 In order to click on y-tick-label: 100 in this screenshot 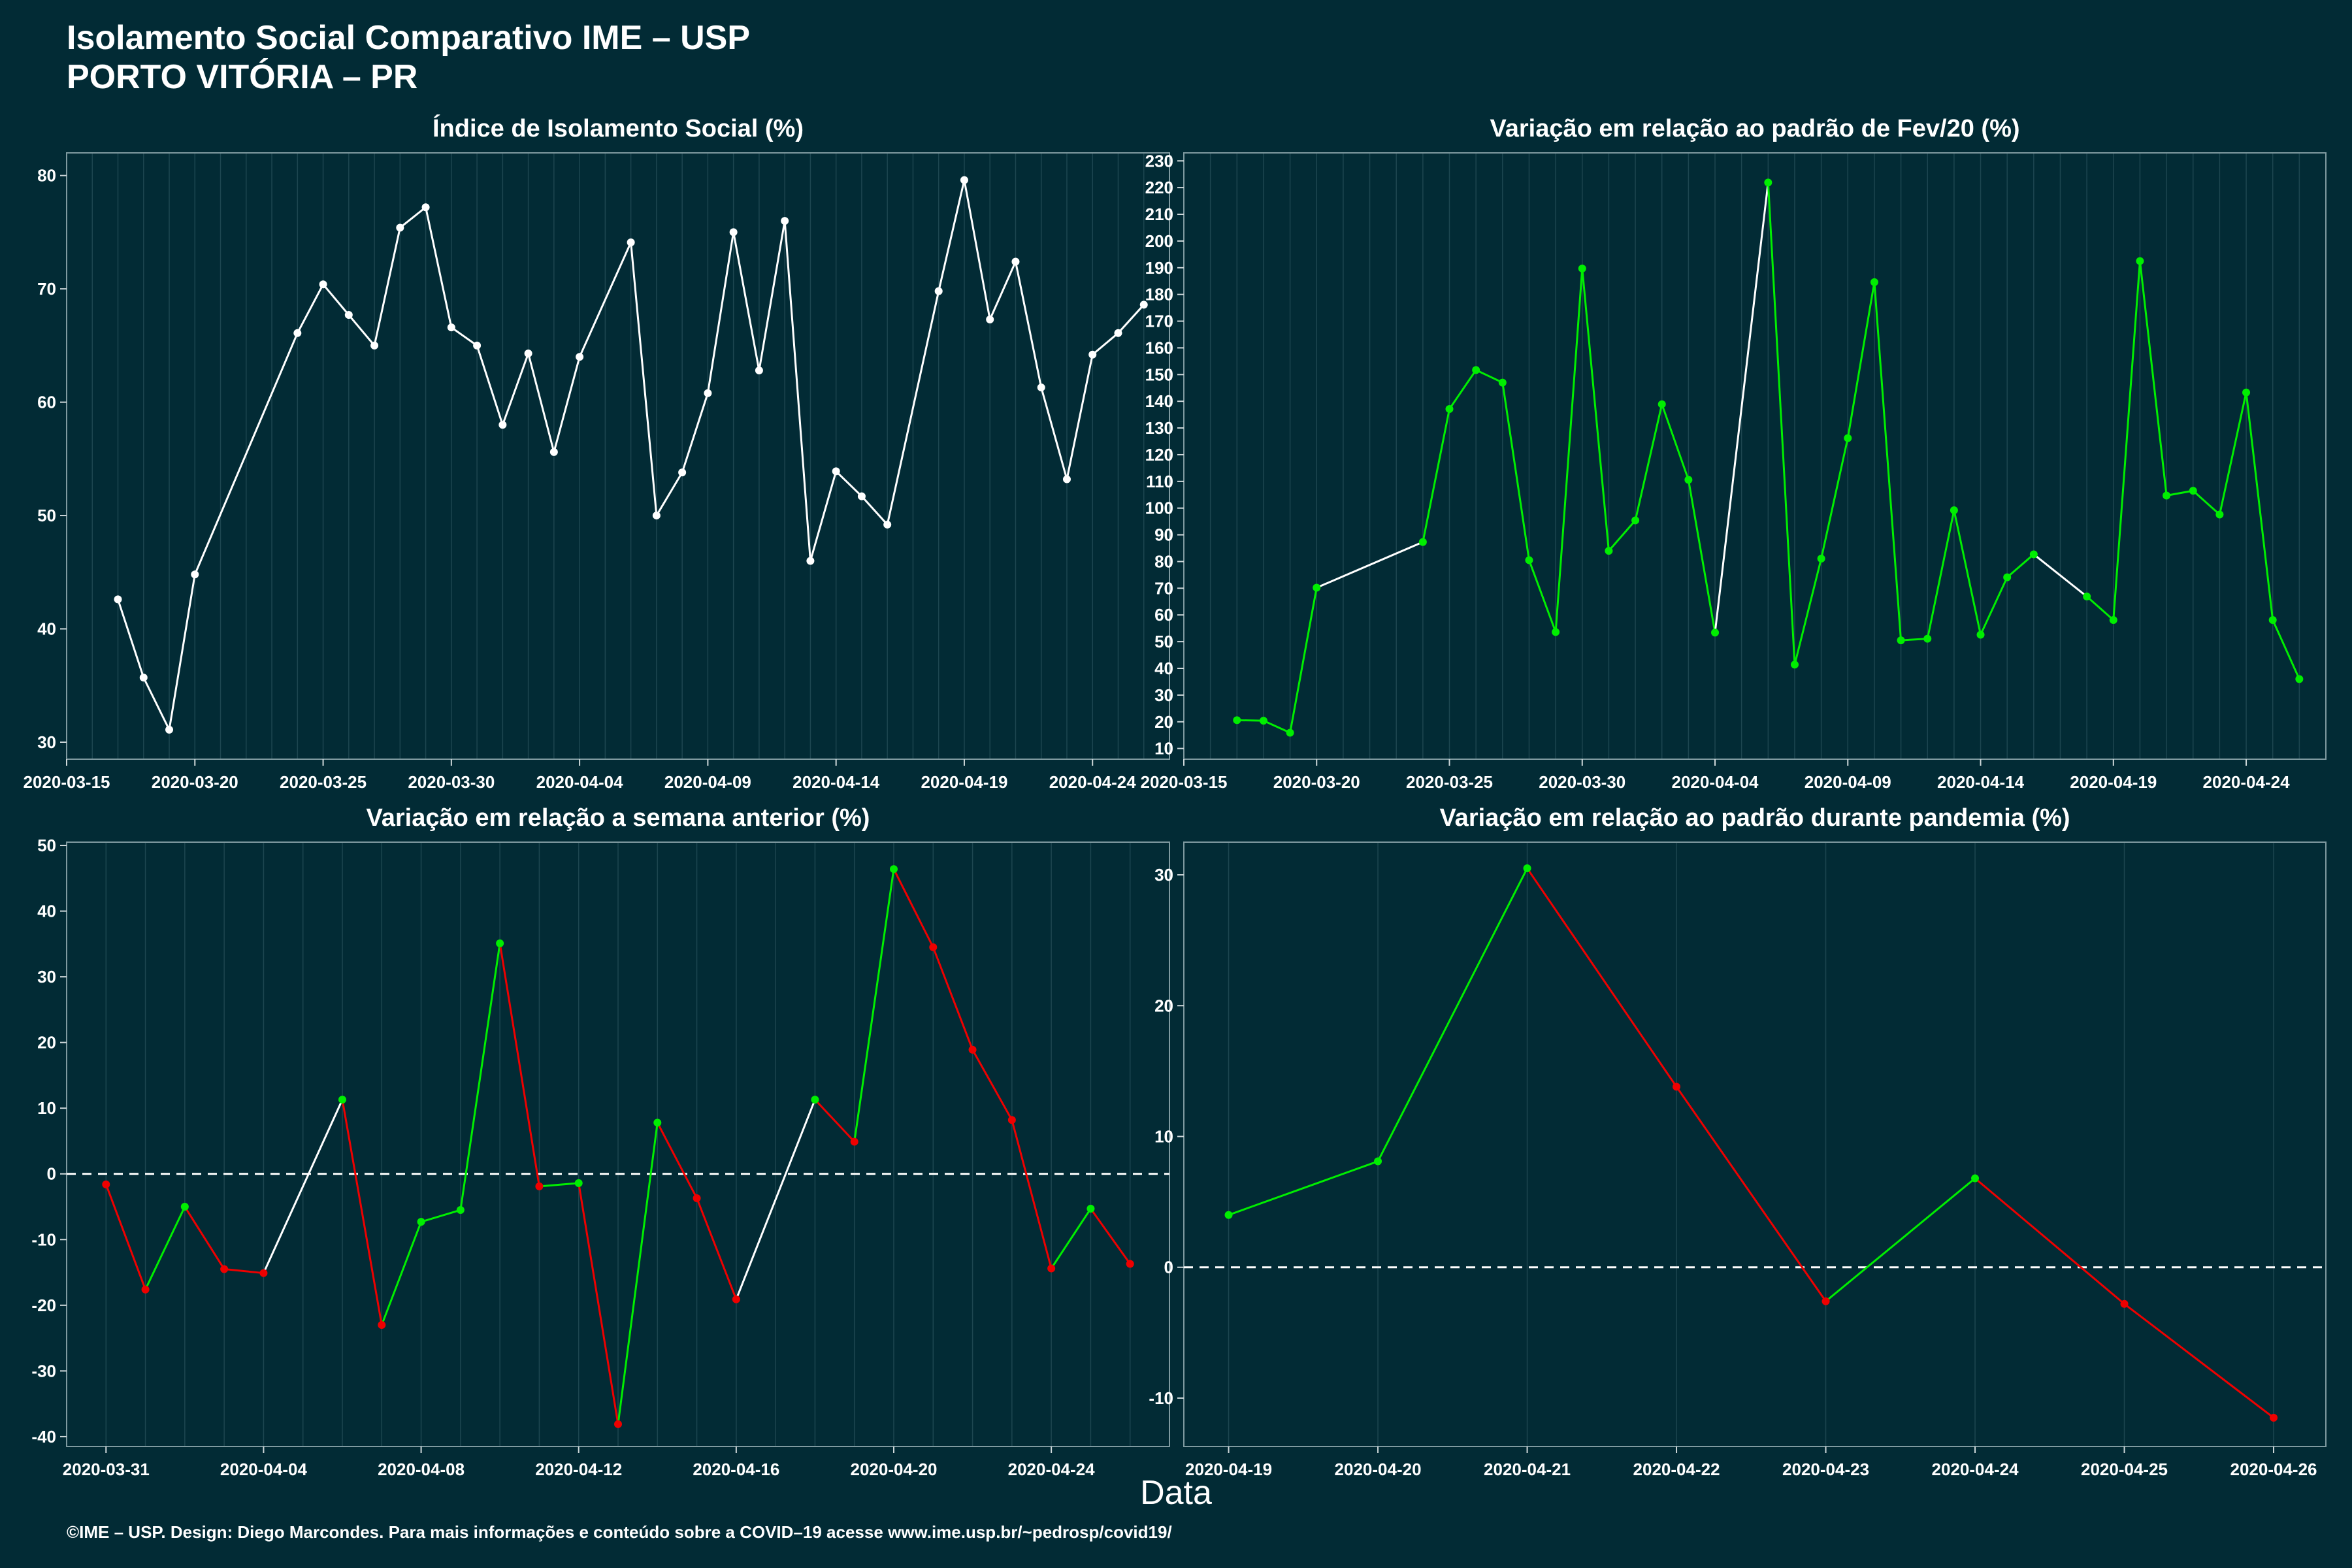, I will do `click(1159, 508)`.